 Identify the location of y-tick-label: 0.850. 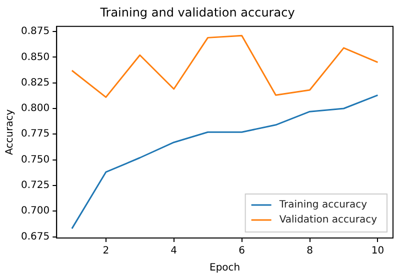
(35, 57).